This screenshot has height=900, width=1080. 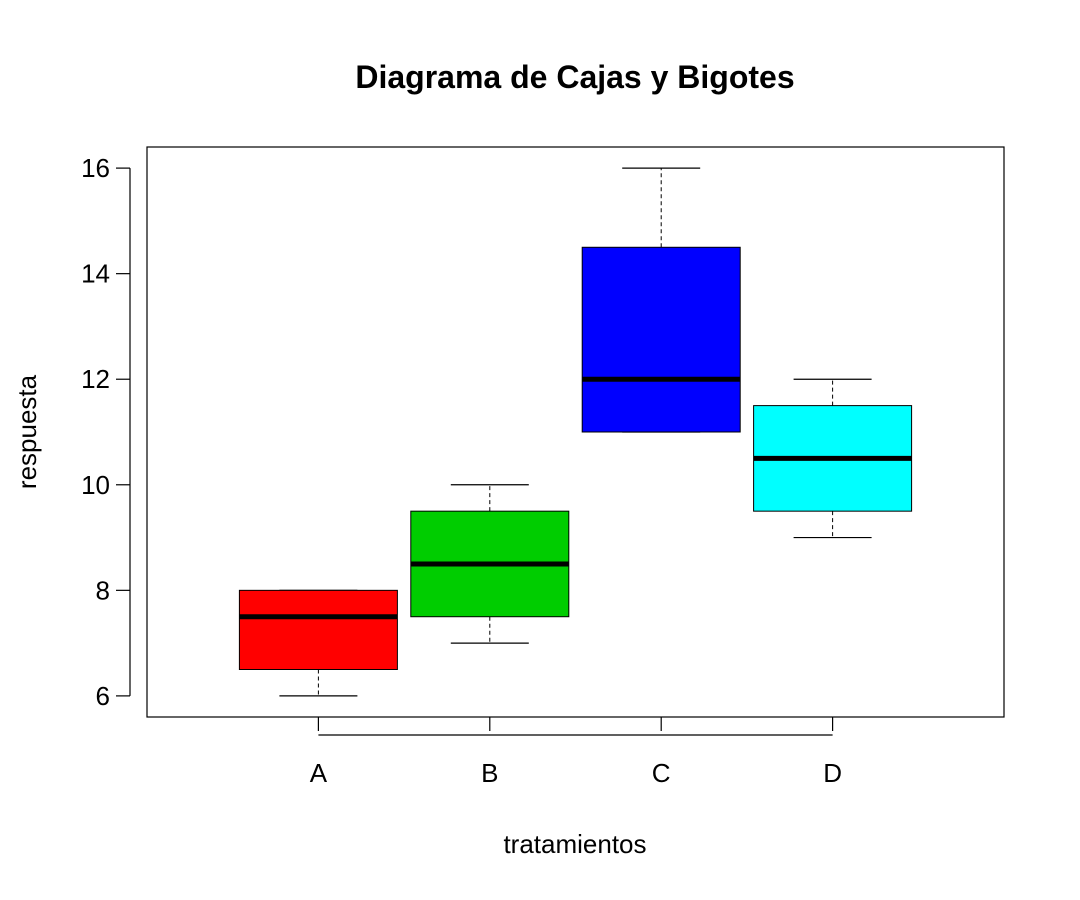 I want to click on y-tick-label: 14, so click(x=95, y=274).